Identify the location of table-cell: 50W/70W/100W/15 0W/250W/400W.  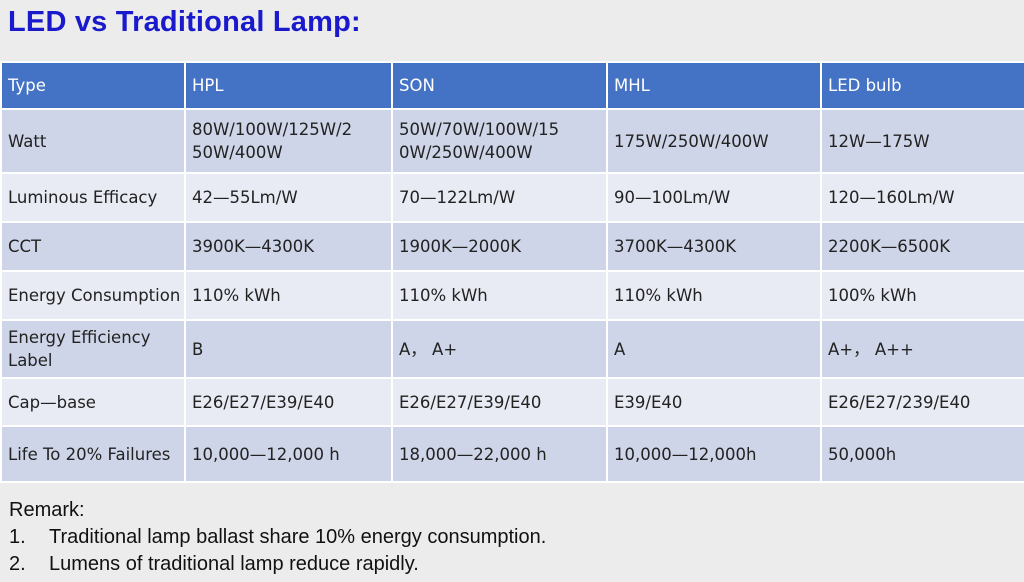
(499, 141).